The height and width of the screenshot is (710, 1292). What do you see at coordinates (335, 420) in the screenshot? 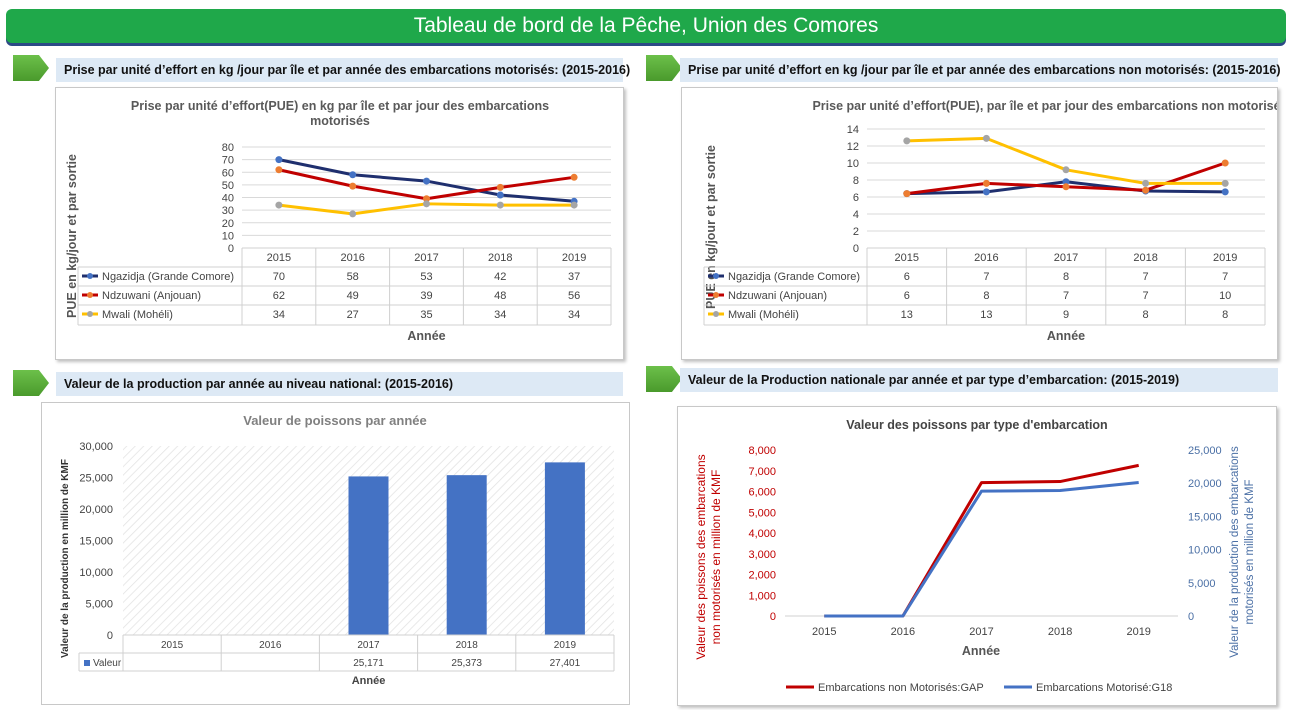
I see `chart-title: Valeur de poissons par année` at bounding box center [335, 420].